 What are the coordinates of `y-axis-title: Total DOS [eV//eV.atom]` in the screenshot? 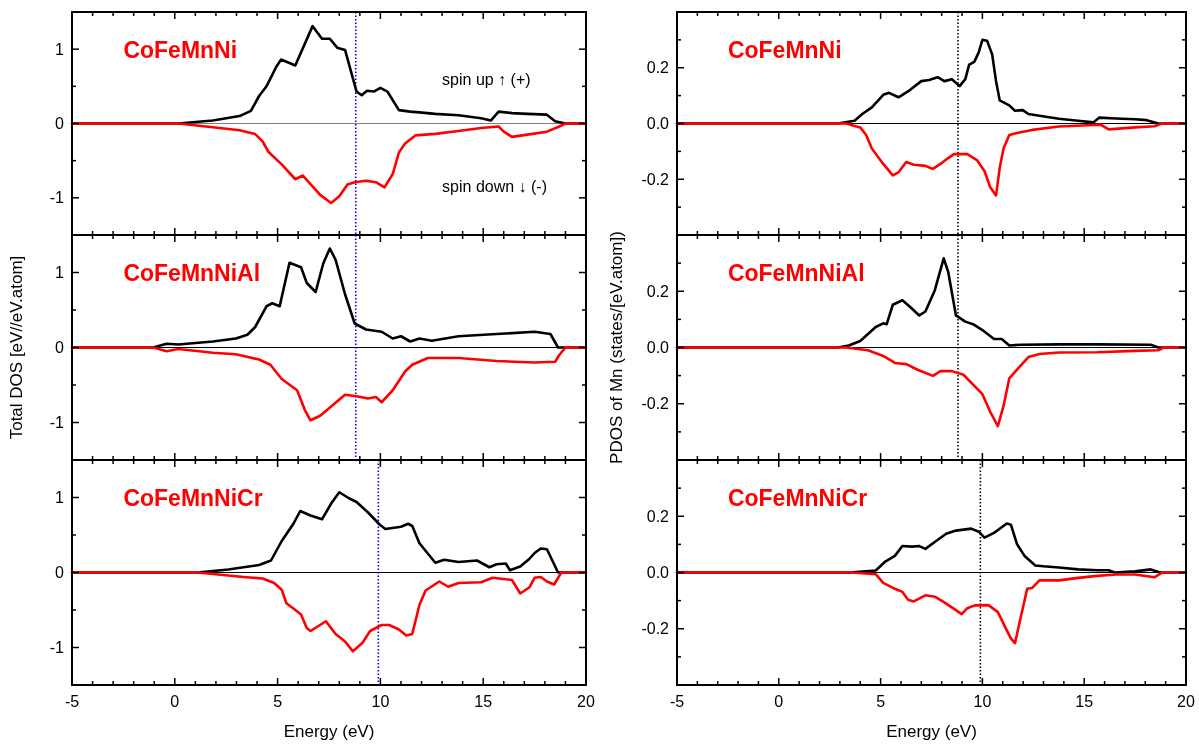 It's located at (16, 347).